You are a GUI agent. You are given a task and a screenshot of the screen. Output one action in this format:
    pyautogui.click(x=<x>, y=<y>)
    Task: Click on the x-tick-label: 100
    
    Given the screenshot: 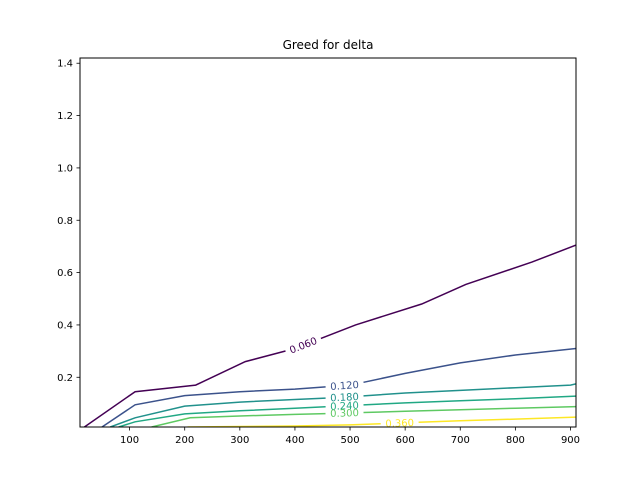 What is the action you would take?
    pyautogui.click(x=129, y=440)
    